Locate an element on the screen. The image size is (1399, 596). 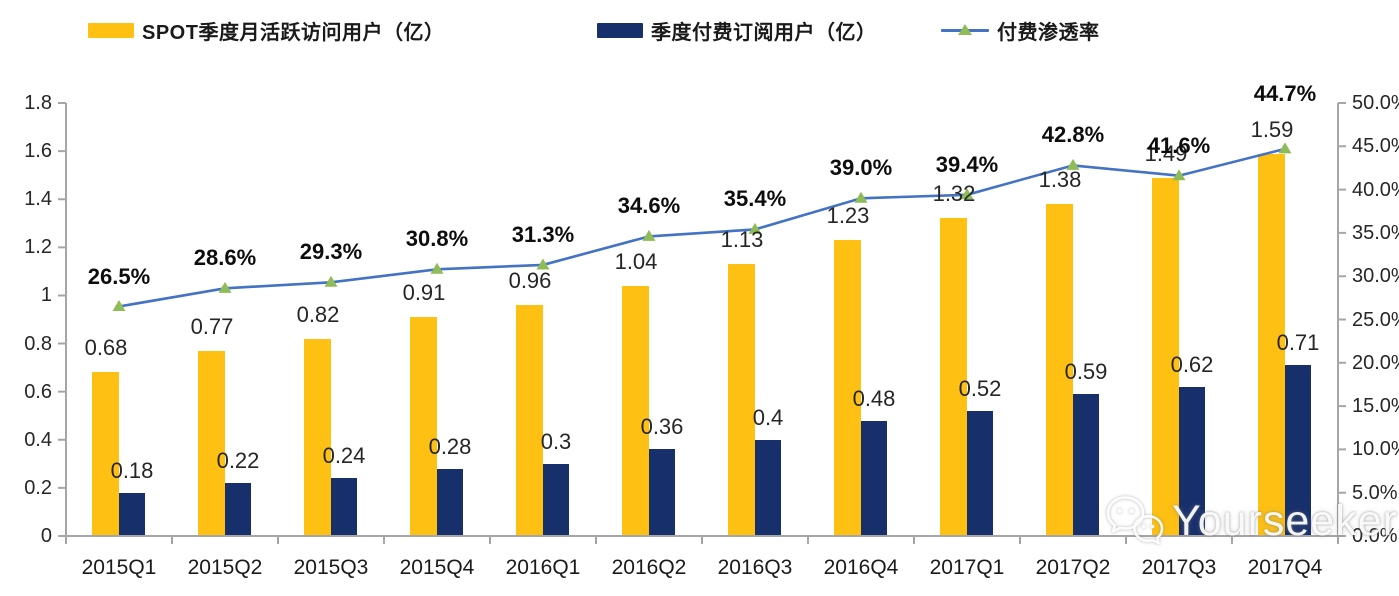
mau-value-label: 1.38 is located at coordinates (1060, 180).